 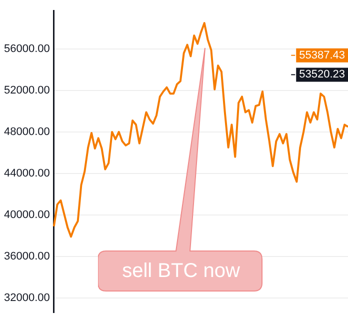 What do you see at coordinates (27, 49) in the screenshot?
I see `y-tick-label: 56000.00` at bounding box center [27, 49].